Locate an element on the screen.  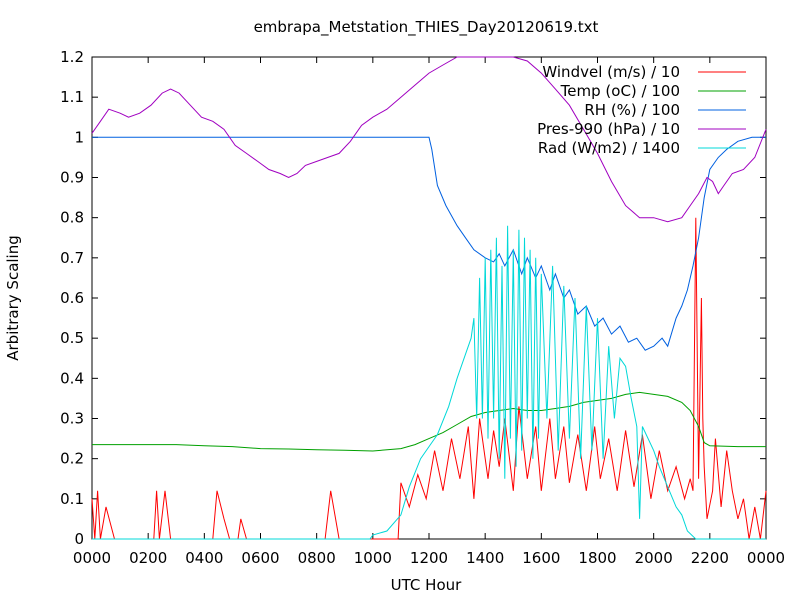
x-tick-label: 1400 is located at coordinates (485, 558).